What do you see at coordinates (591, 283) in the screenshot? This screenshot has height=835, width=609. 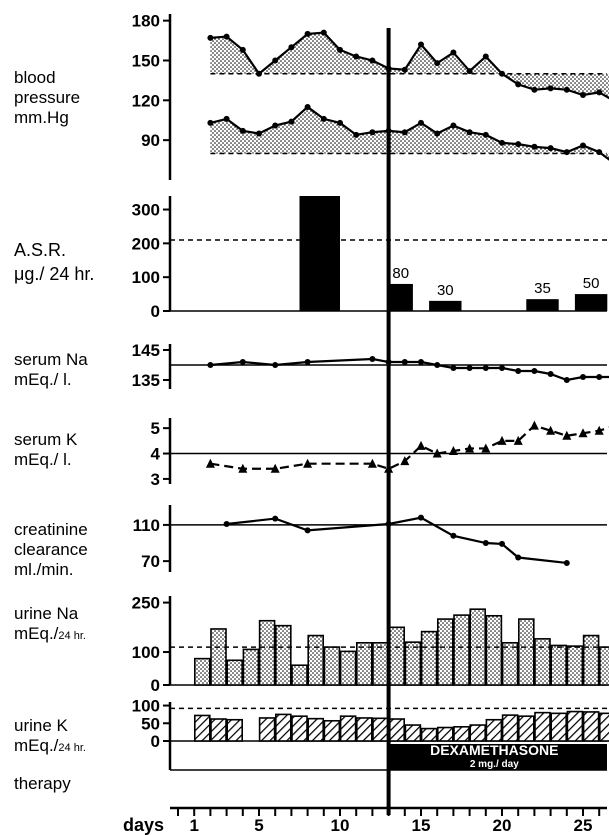 I see `asr-bar-label-4: 50` at bounding box center [591, 283].